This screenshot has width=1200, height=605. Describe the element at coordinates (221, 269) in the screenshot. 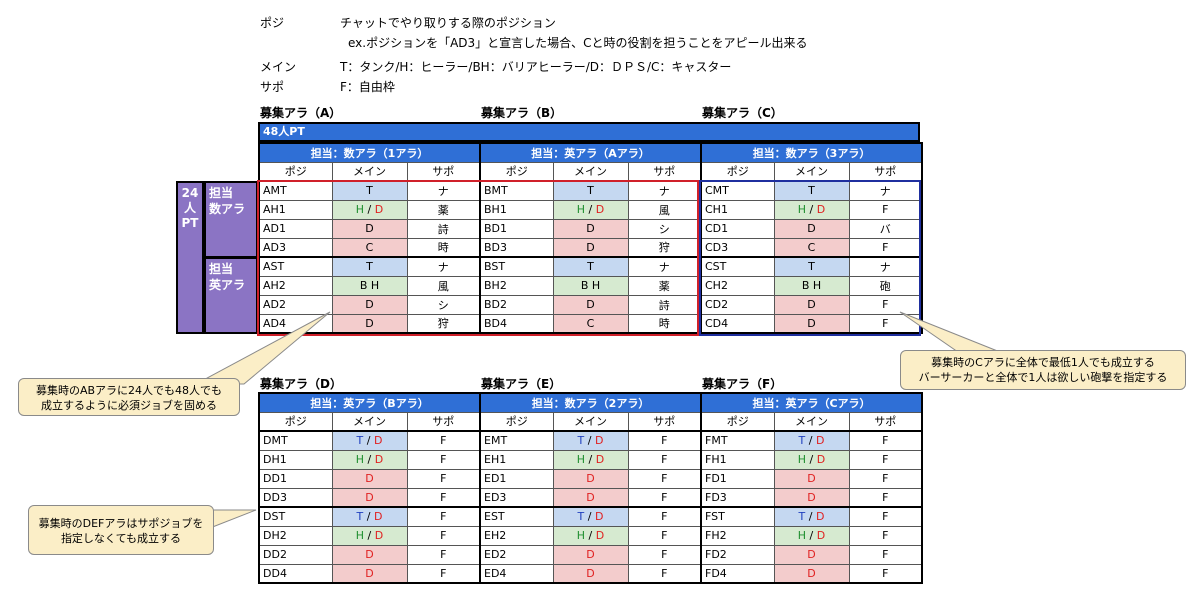

I see `pt24-sub-line: 担当` at that location.